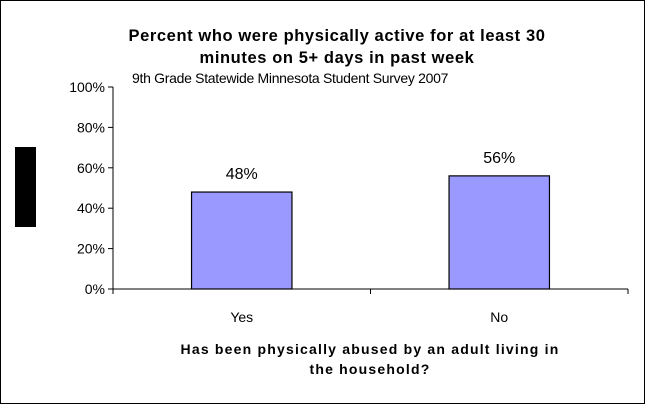  Describe the element at coordinates (95, 289) in the screenshot. I see `y-tick-label: 0%` at that location.